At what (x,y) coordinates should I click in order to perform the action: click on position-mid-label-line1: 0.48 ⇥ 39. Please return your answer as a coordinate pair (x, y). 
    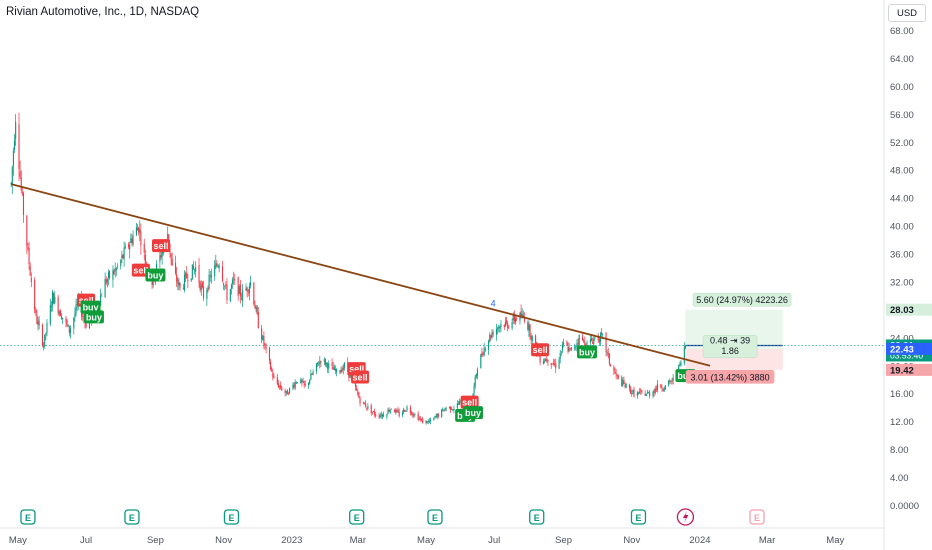
    Looking at the image, I should click on (730, 340).